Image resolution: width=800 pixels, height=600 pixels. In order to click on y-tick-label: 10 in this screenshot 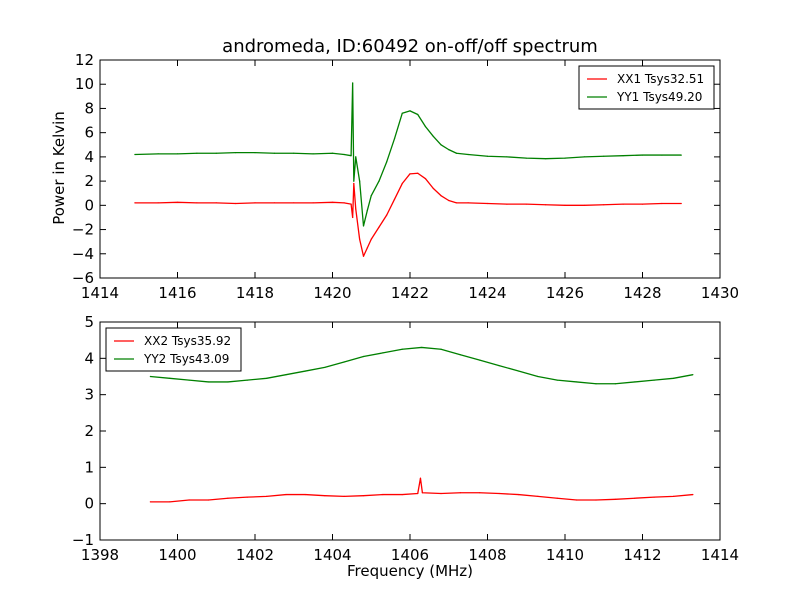, I will do `click(84, 84)`.